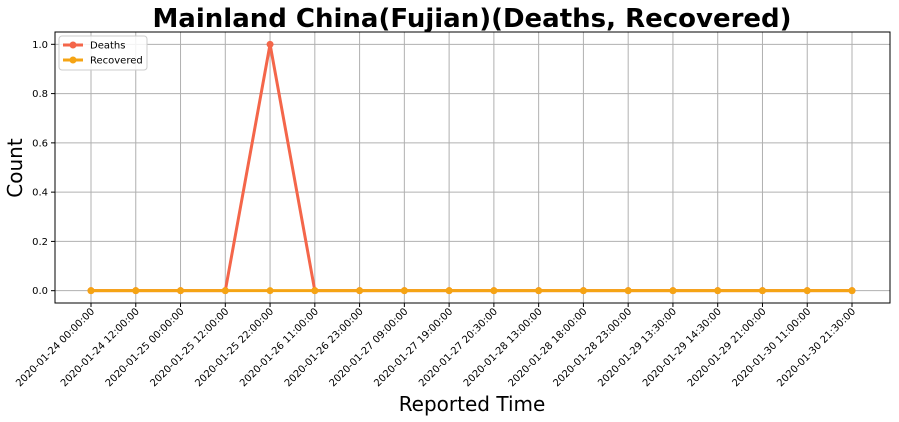  What do you see at coordinates (682, 347) in the screenshot?
I see `x-tick-label: 2020-01-29 14:30:00` at bounding box center [682, 347].